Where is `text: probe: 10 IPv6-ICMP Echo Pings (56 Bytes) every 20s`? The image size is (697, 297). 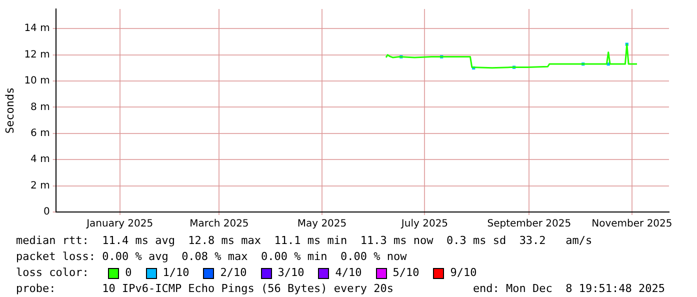 text: probe: 10 IPv6-ICMP Echo Pings (56 Bytes) every 20s is located at coordinates (205, 288).